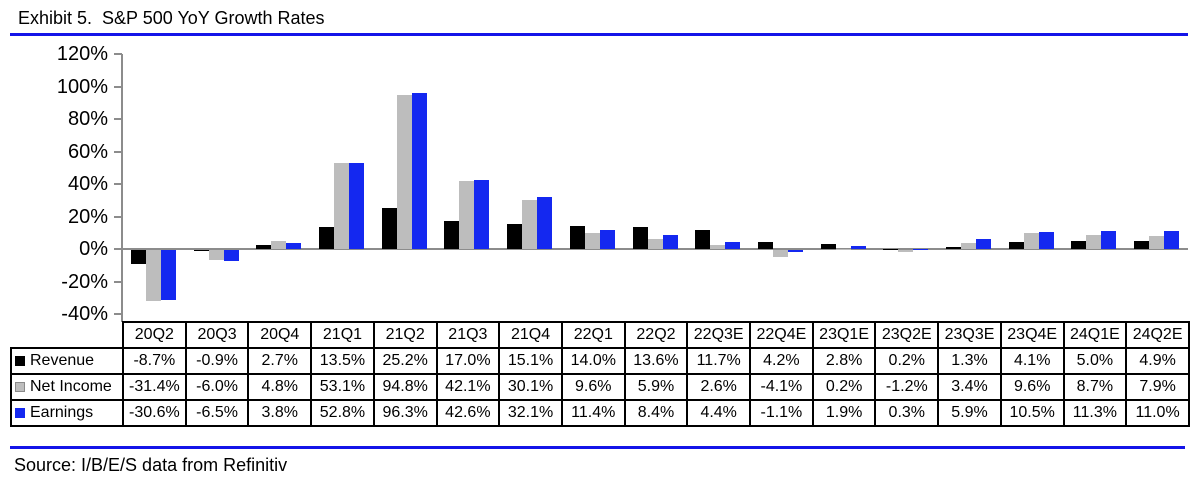 The image size is (1200, 481). What do you see at coordinates (969, 387) in the screenshot?
I see `value-cell-net-income-23q3e: 3.4%` at bounding box center [969, 387].